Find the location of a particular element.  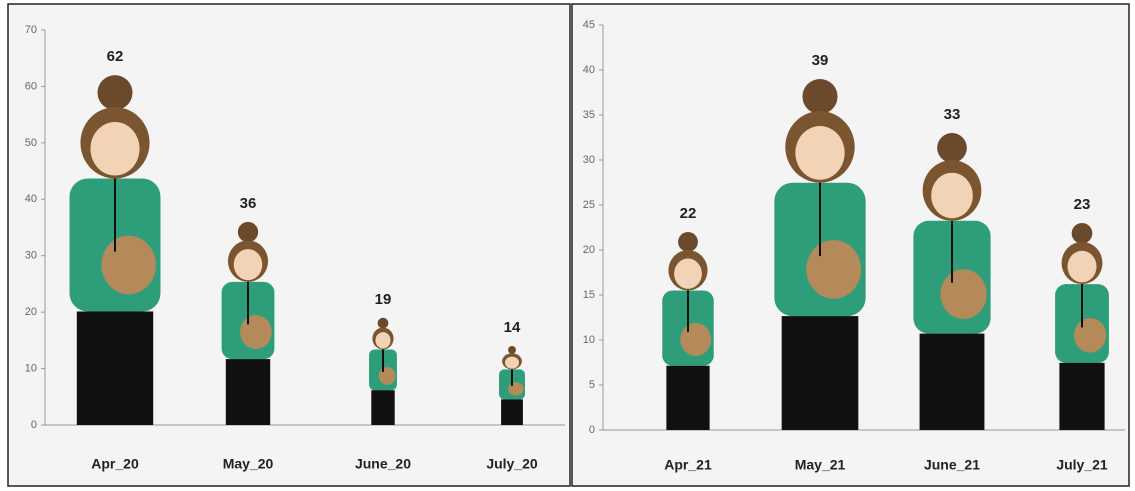

x-tick-label: June_20 is located at coordinates (383, 464).